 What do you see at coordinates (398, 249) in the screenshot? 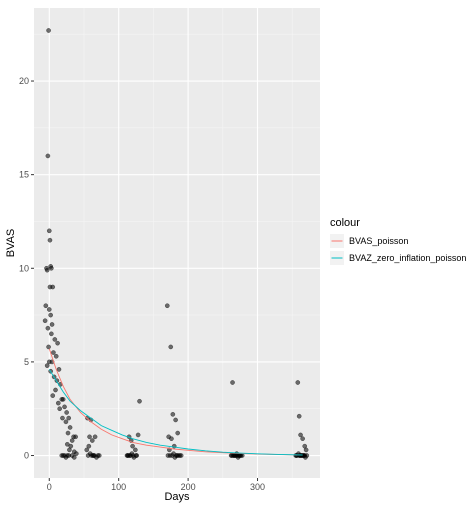
I see `legend-entries: BVAS_poisson BVAZ_zero_inflation_poisson` at bounding box center [398, 249].